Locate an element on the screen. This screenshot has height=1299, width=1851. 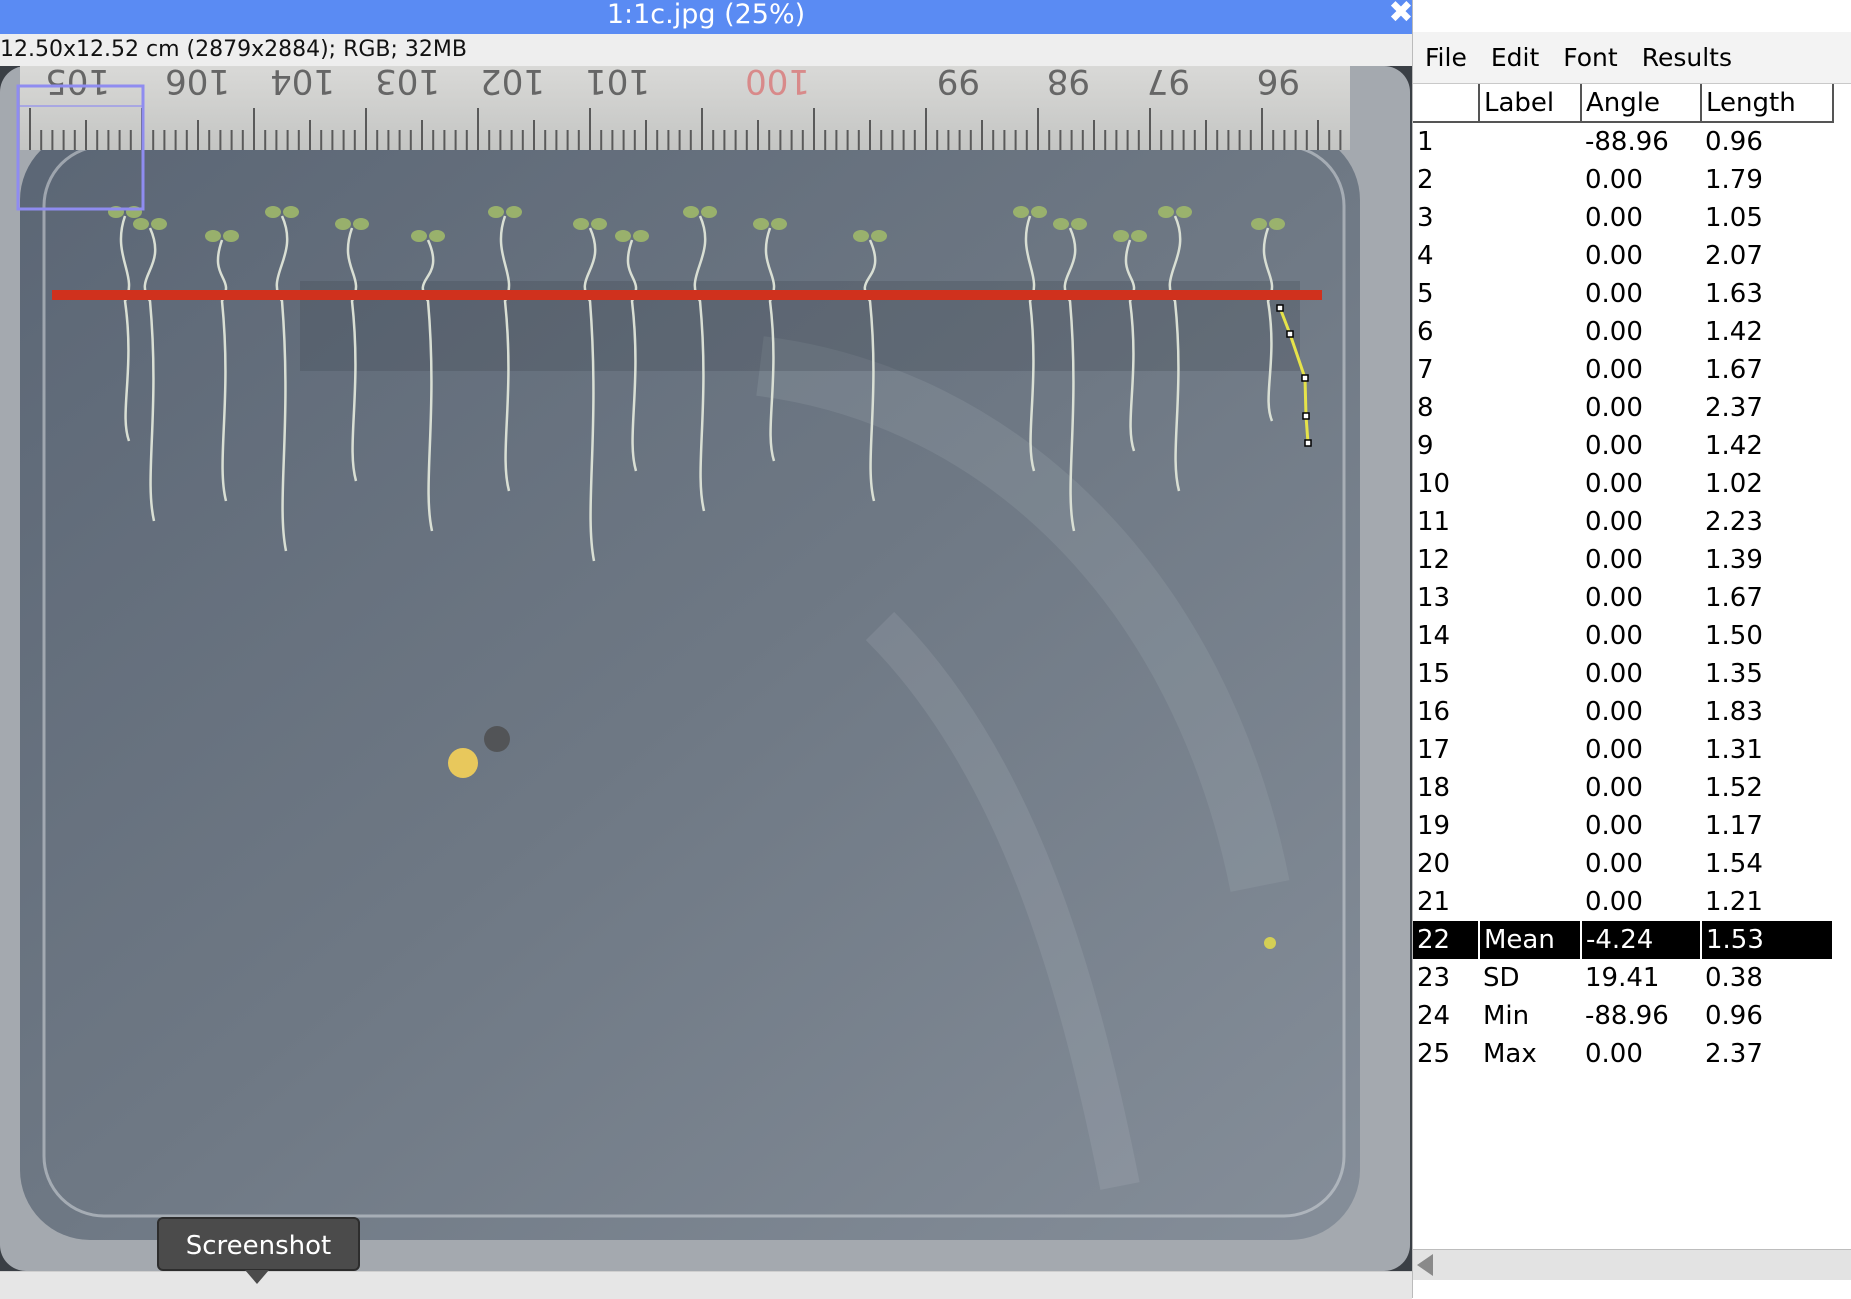
scroll-left-icon is located at coordinates (1425, 1265).